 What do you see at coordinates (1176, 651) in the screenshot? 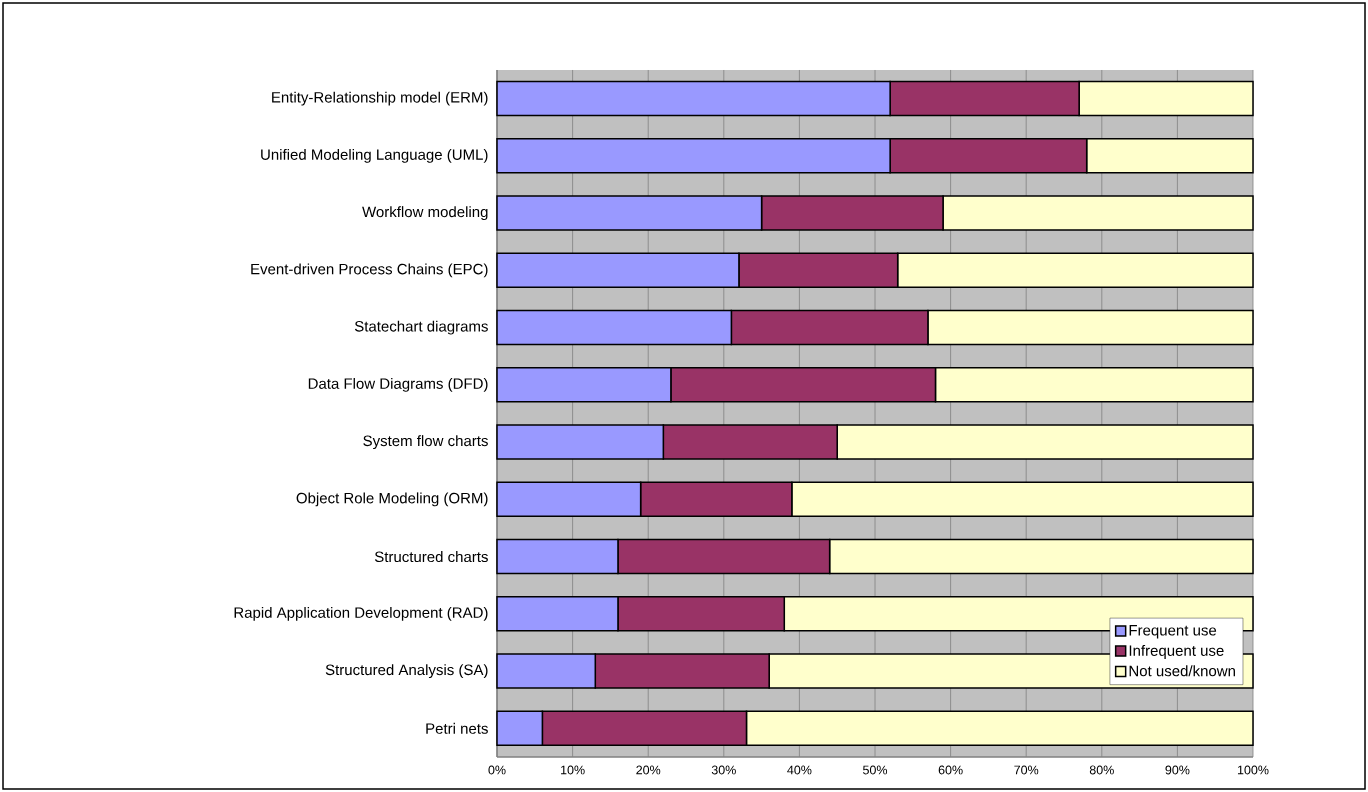
I see `legend-label: Infrequent use` at bounding box center [1176, 651].